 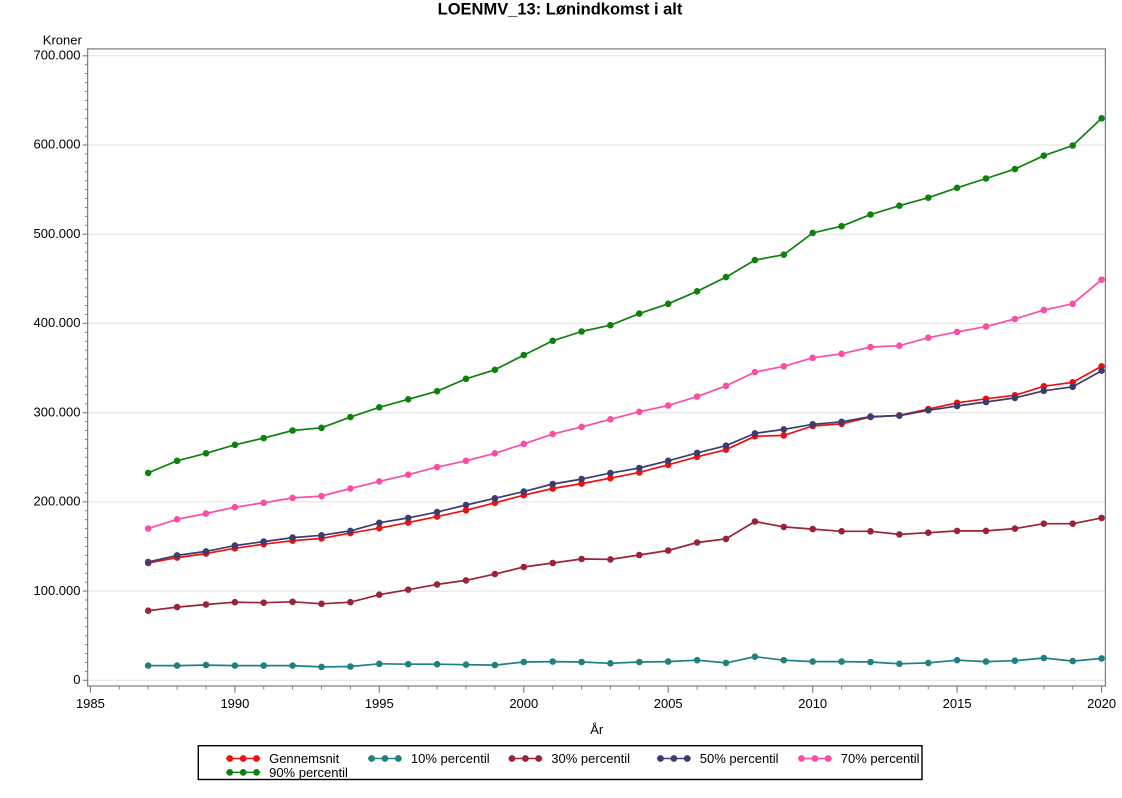 What do you see at coordinates (57, 233) in the screenshot?
I see `svg-text: 500.000` at bounding box center [57, 233].